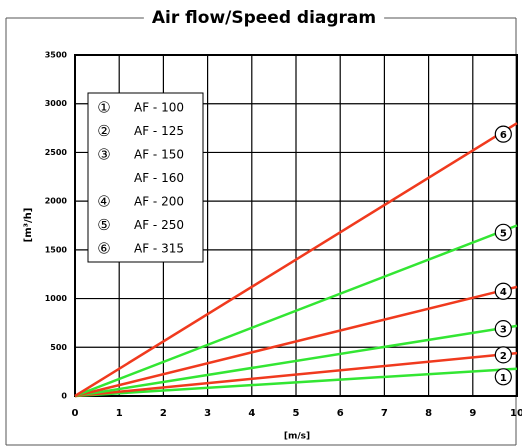 The height and width of the screenshot is (448, 522). Describe the element at coordinates (56, 55) in the screenshot. I see `y-tick-label: 3500` at that location.